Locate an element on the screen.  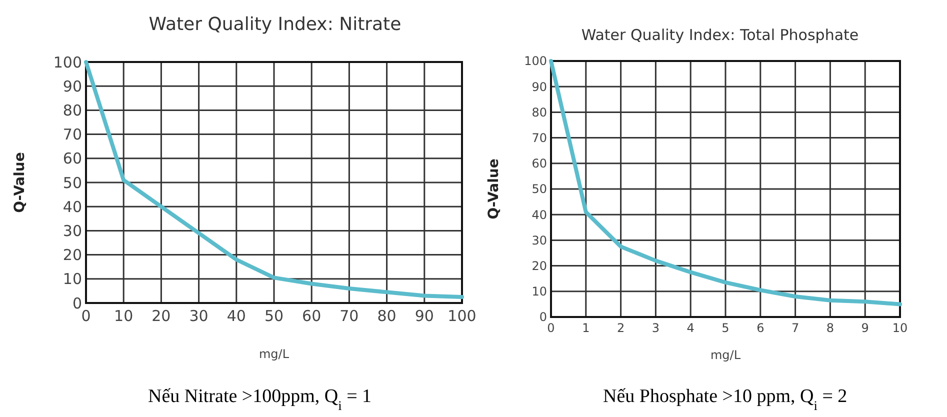
text: Nếu Phosphate >10 ppm, Q$_{i}$ = 2 is located at coordinates (725, 399).